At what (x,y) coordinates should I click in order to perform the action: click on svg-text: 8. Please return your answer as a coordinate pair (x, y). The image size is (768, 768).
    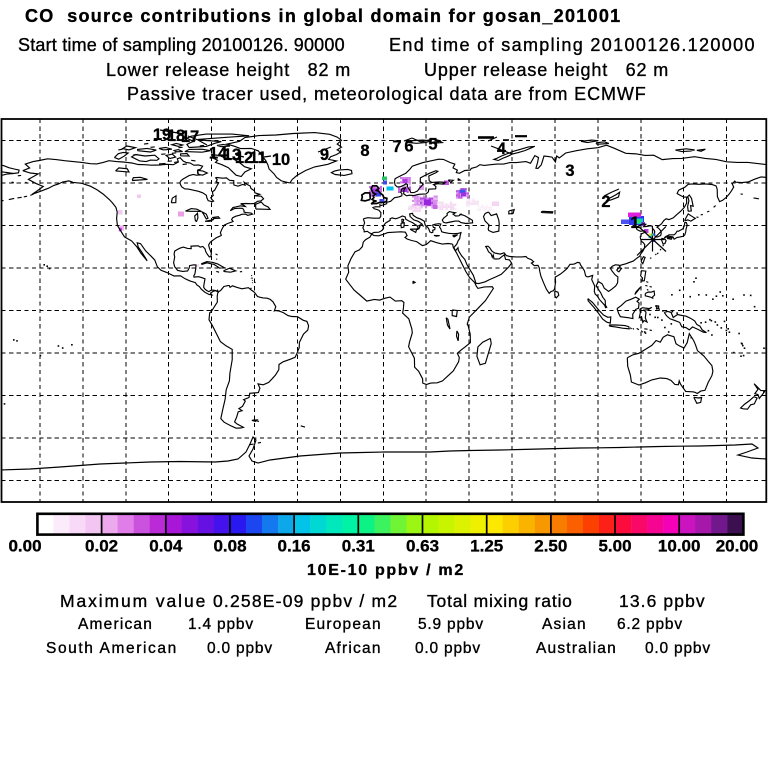
    Looking at the image, I should click on (364, 151).